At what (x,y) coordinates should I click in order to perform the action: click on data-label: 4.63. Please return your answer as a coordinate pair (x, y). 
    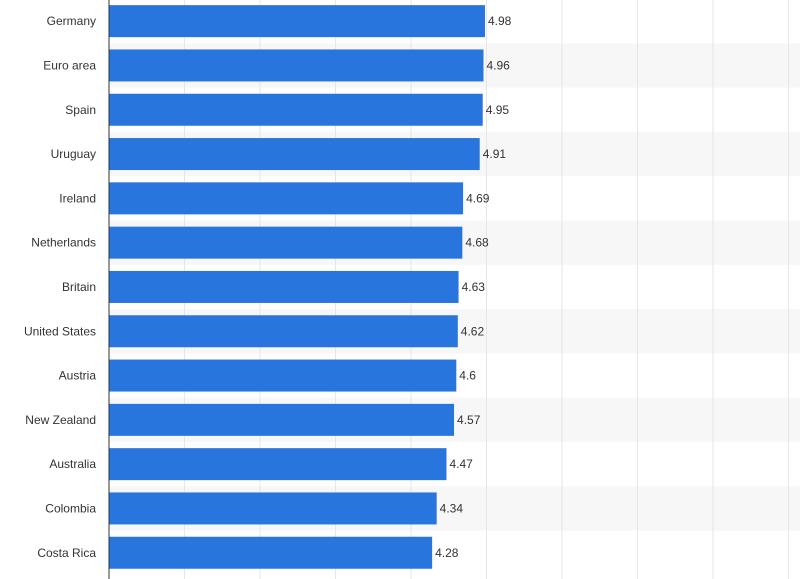
    Looking at the image, I should click on (474, 287).